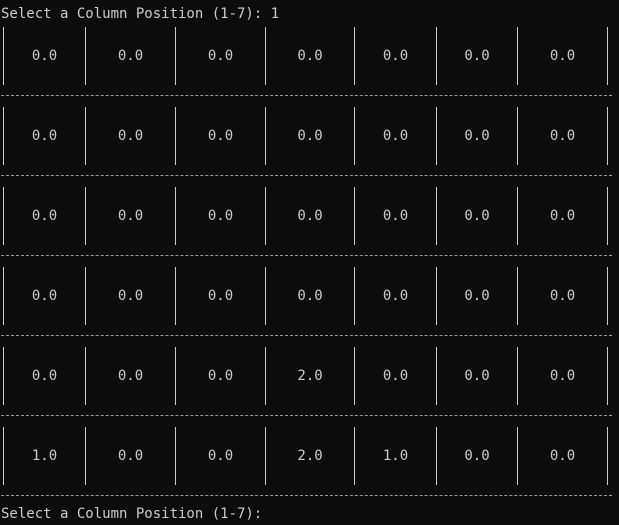 The image size is (619, 525). I want to click on prompt-text: Select a Column Position (1-7):, so click(136, 514).